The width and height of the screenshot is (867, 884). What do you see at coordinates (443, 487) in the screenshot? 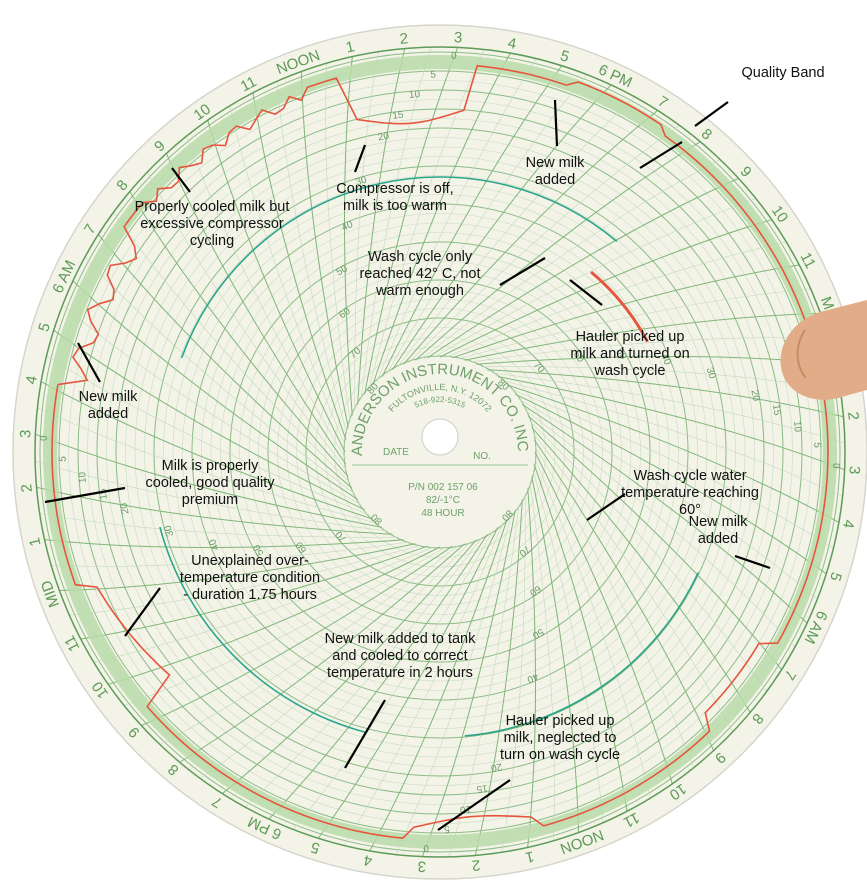
I see `part-number: P/N 002 157 06` at bounding box center [443, 487].